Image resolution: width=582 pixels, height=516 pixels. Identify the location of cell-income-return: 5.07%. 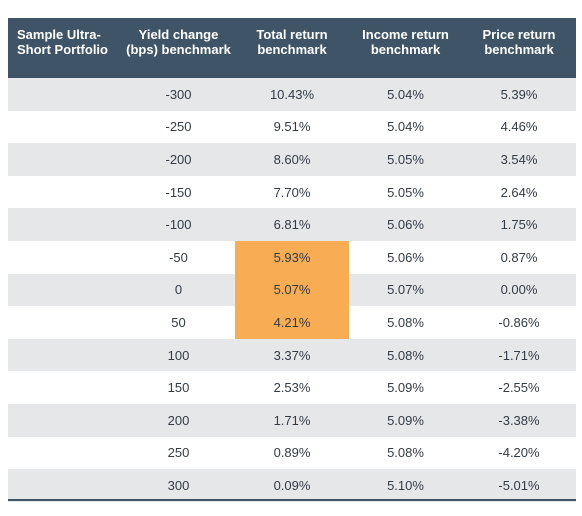
(405, 290).